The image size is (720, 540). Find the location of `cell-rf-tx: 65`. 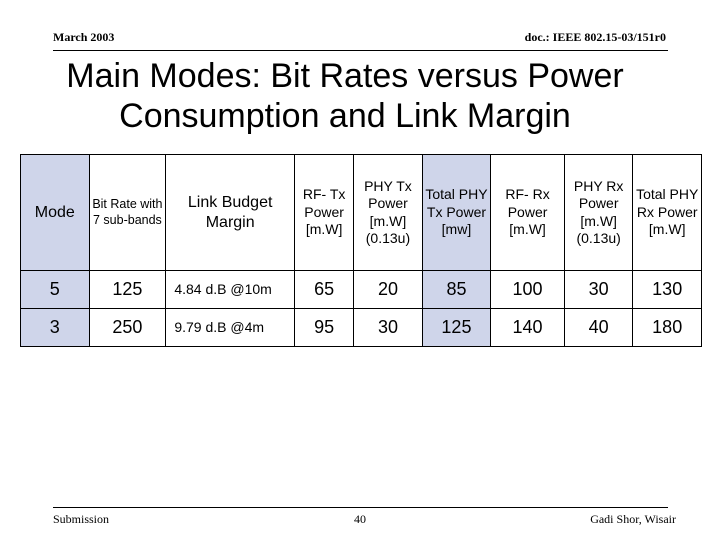

cell-rf-tx: 65 is located at coordinates (324, 289).